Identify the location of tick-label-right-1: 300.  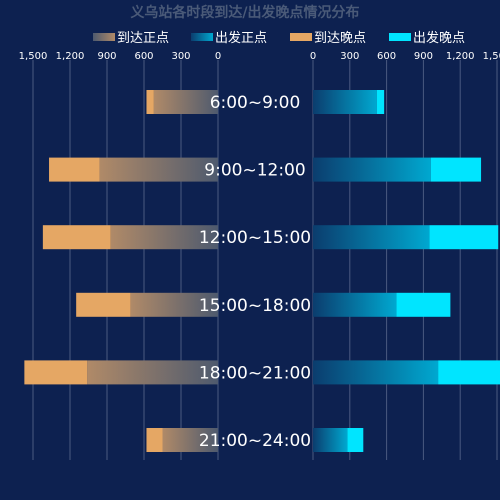
(349, 56).